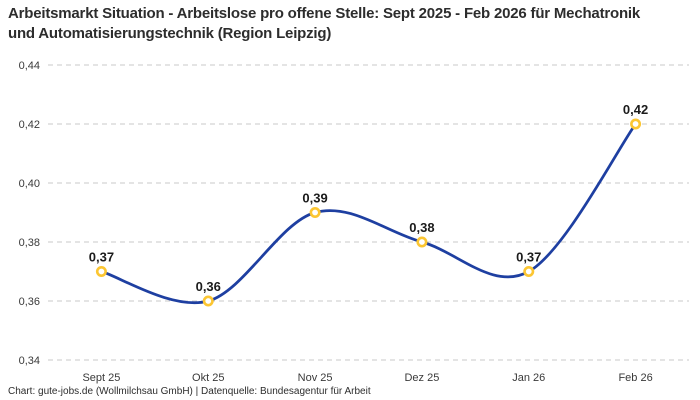  What do you see at coordinates (421, 378) in the screenshot?
I see `x-tick-label: Dez 25` at bounding box center [421, 378].